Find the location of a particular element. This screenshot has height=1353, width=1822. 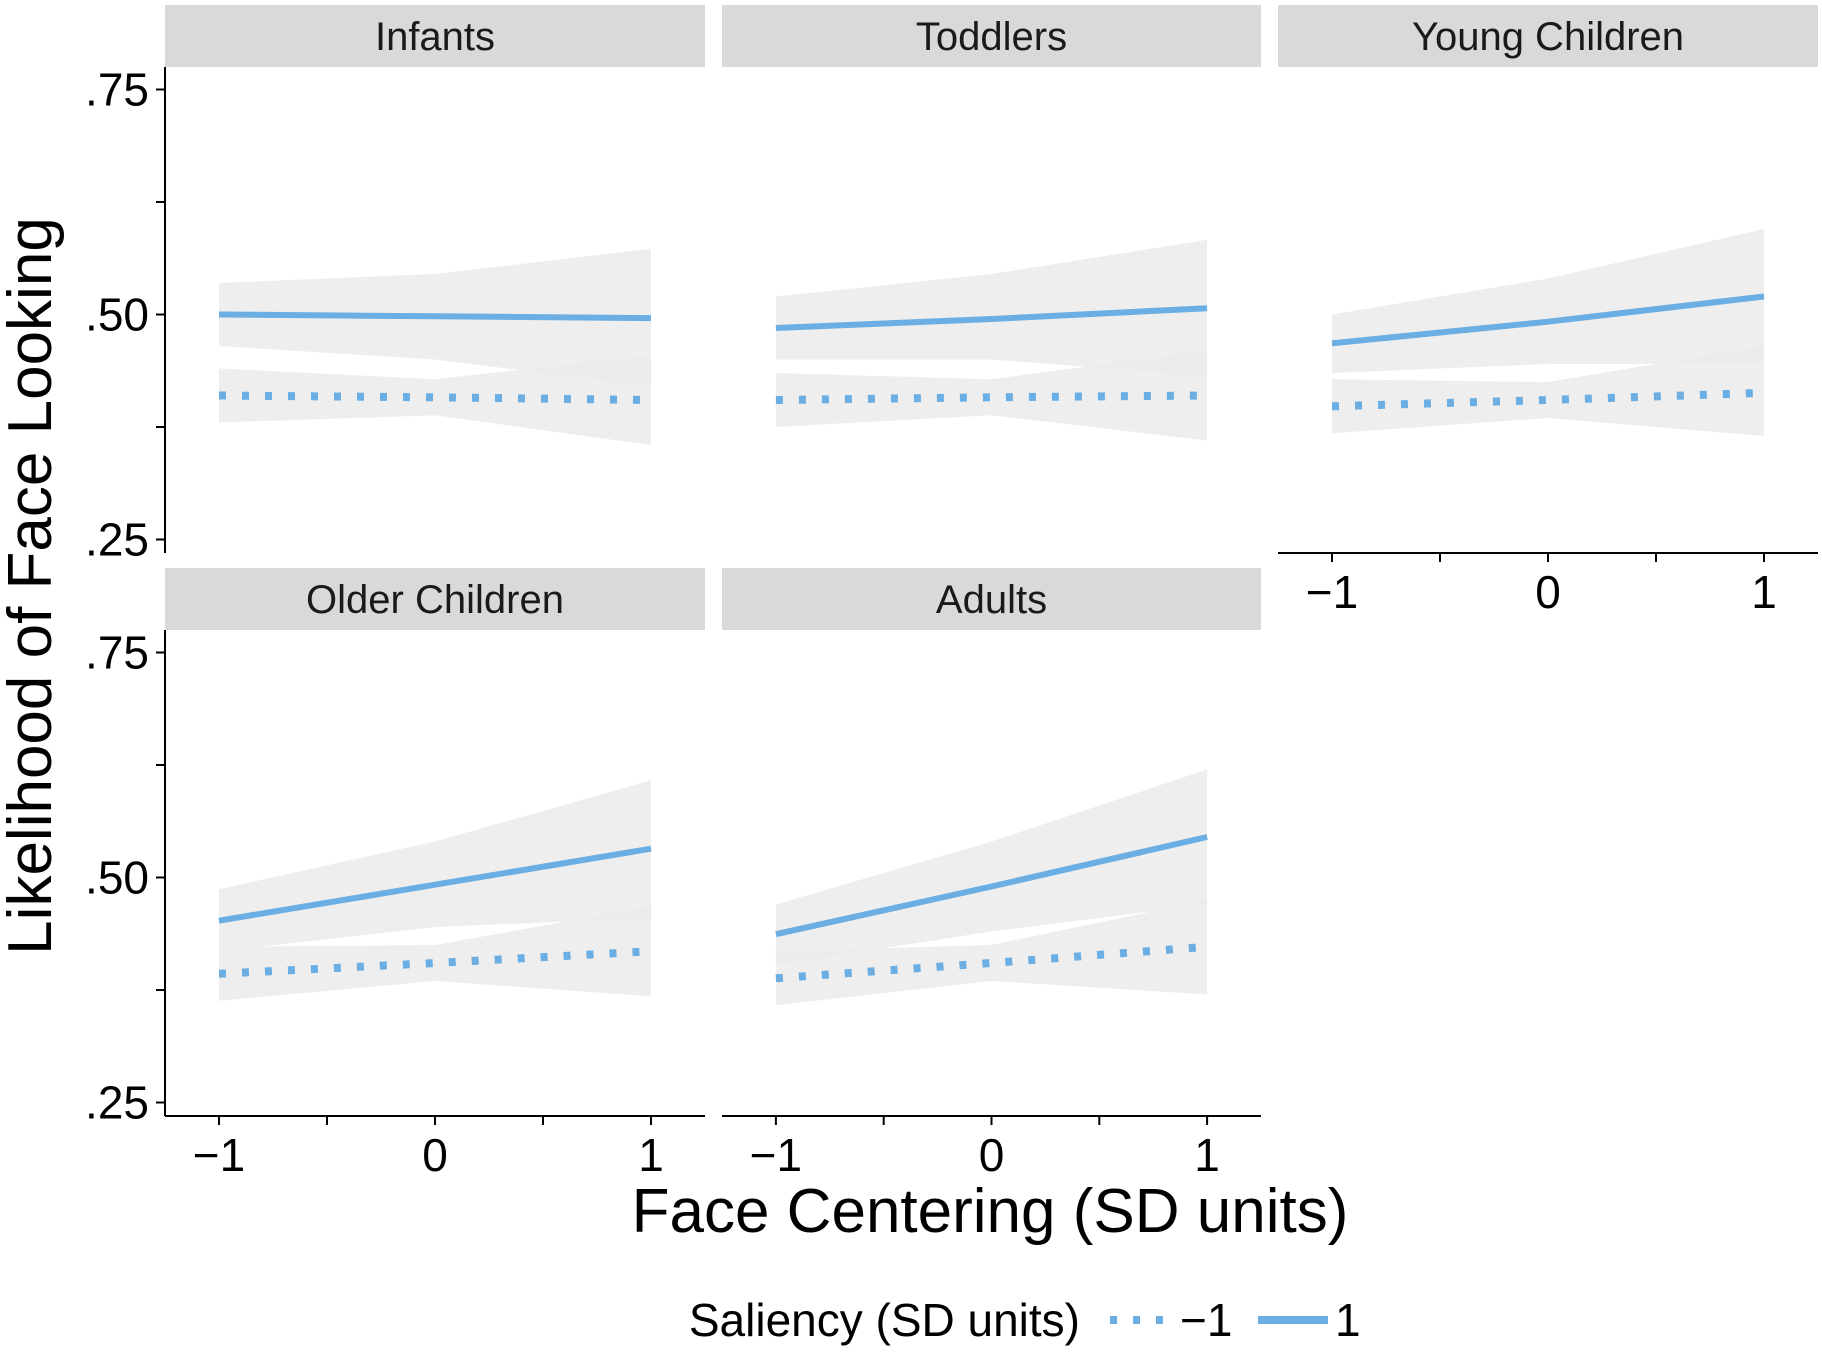

legend-title: Saliency (SD units) is located at coordinates (884, 1320).